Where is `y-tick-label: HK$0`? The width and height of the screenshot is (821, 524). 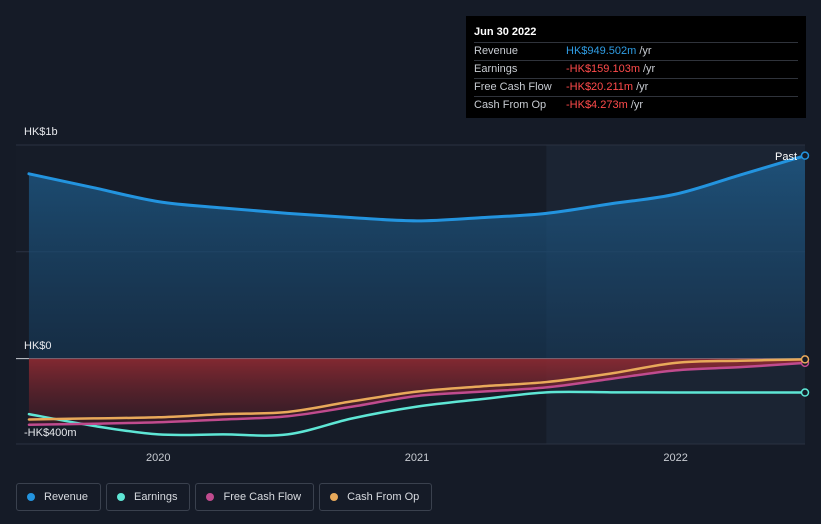 y-tick-label: HK$0 is located at coordinates (38, 346).